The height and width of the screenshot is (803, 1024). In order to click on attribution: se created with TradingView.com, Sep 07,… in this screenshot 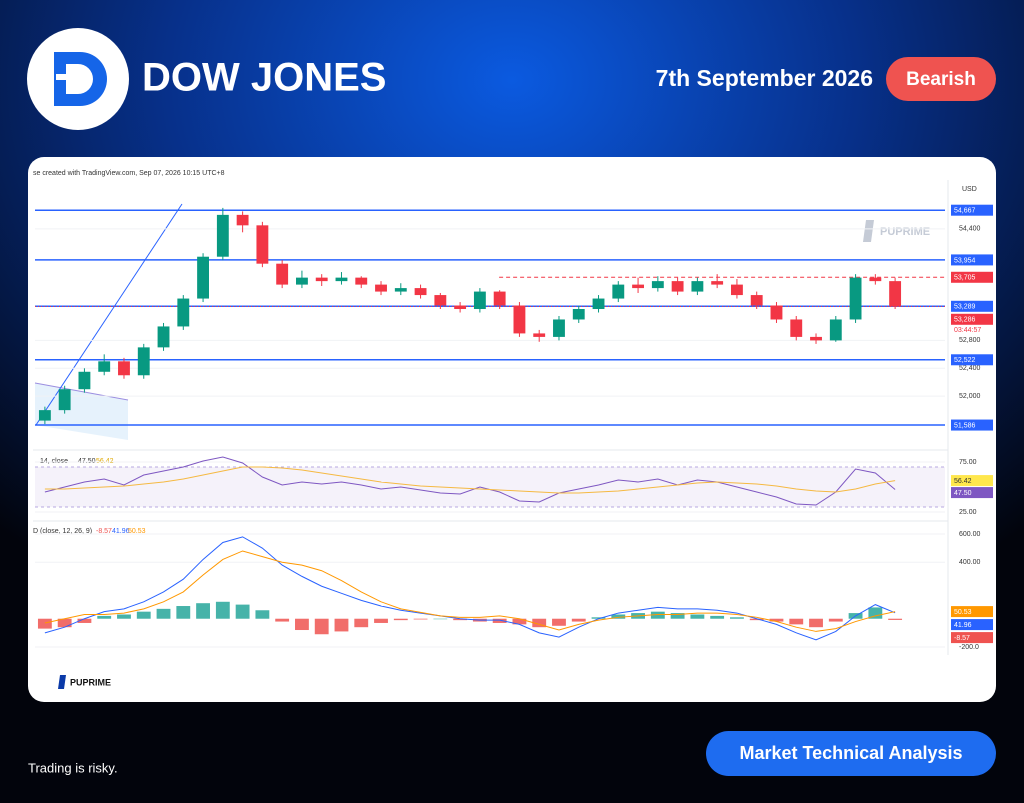, I will do `click(129, 173)`.